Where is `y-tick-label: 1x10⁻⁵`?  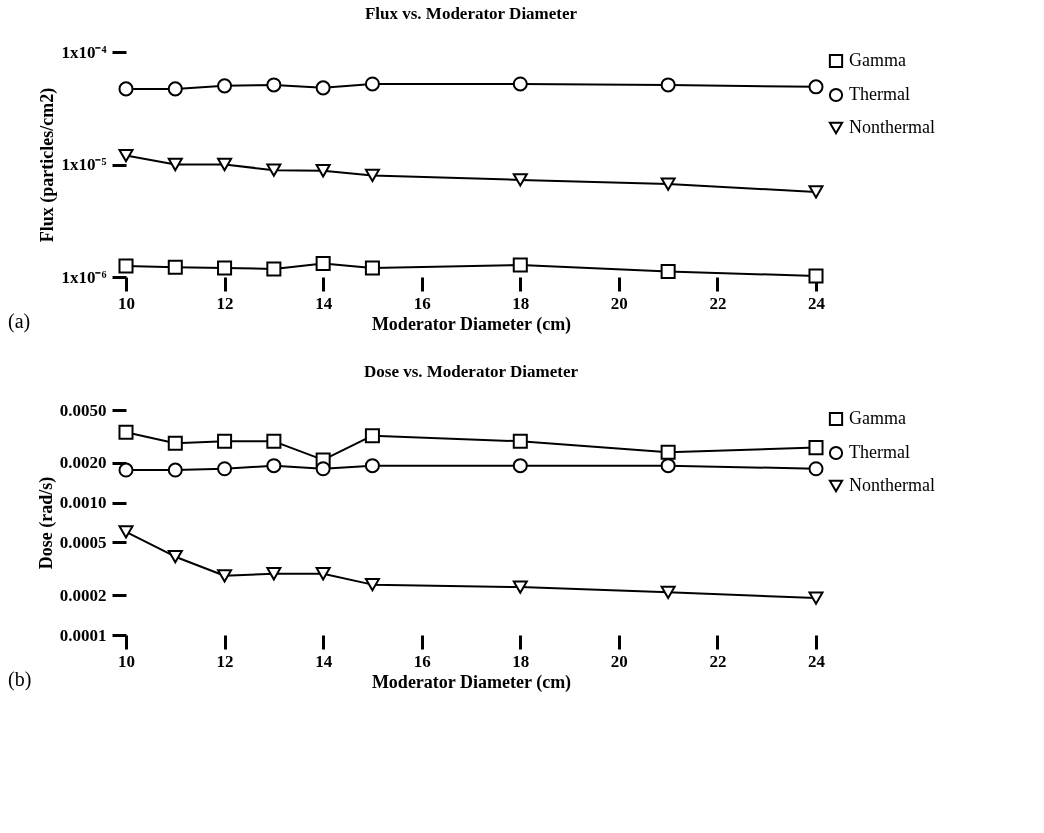
y-tick-label: 1x10⁻⁵ is located at coordinates (84, 164).